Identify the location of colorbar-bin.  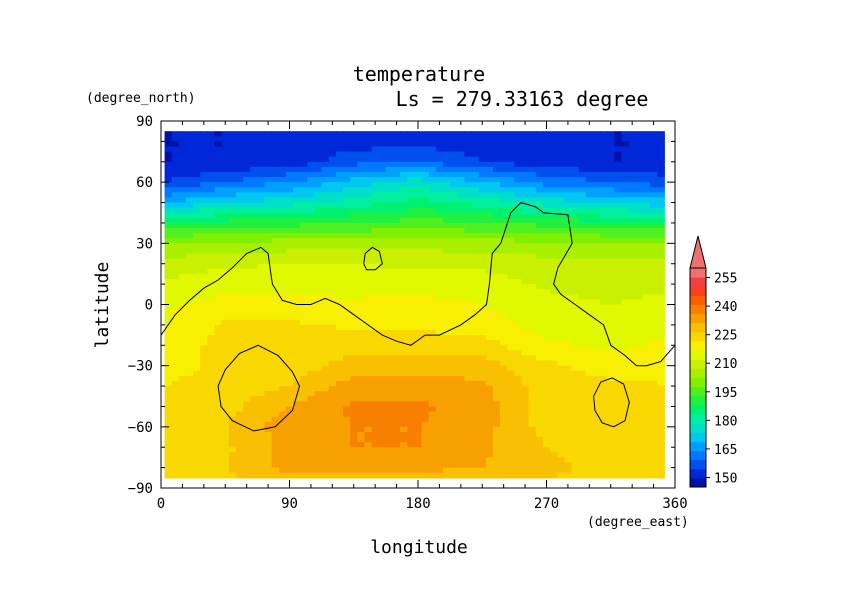
(698, 464).